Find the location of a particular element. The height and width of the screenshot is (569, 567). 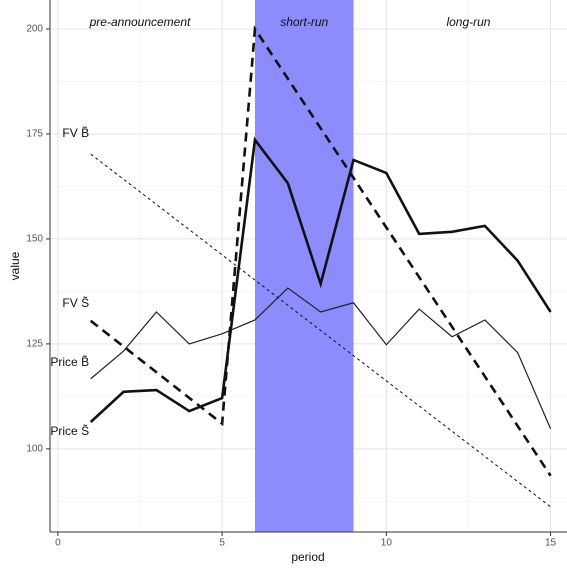

annotation: Price S̃ is located at coordinates (69, 430).